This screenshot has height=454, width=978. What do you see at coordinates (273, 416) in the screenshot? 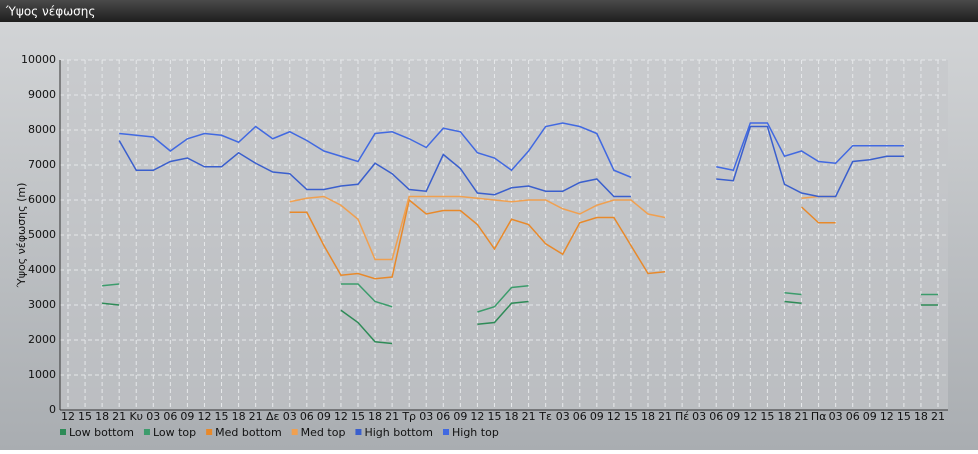
I see `x-tick-label: Δε` at bounding box center [273, 416].